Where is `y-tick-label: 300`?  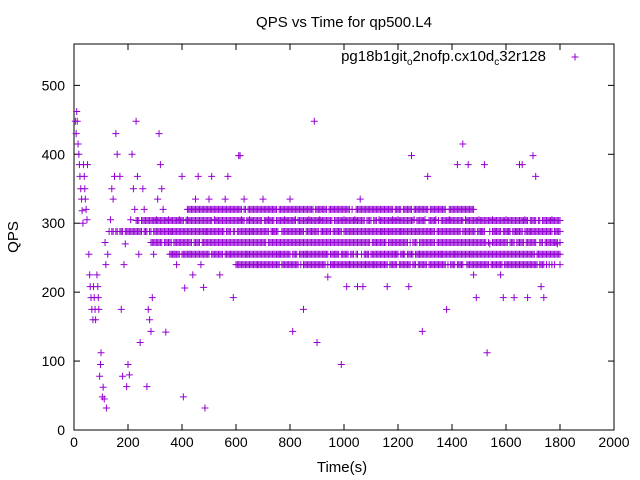 y-tick-label: 300 is located at coordinates (54, 223).